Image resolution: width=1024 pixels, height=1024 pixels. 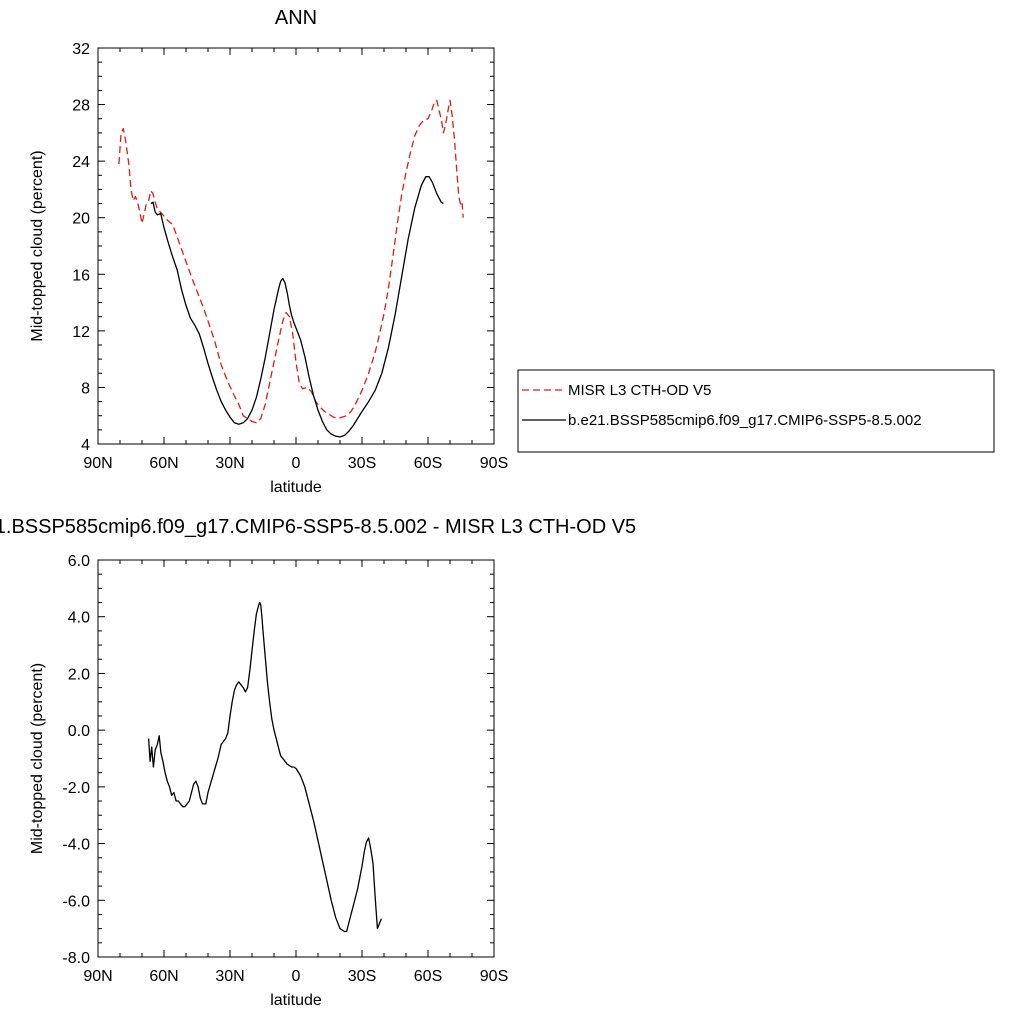 What do you see at coordinates (97, 976) in the screenshot?
I see `panel-2-x-tick-label: 90N` at bounding box center [97, 976].